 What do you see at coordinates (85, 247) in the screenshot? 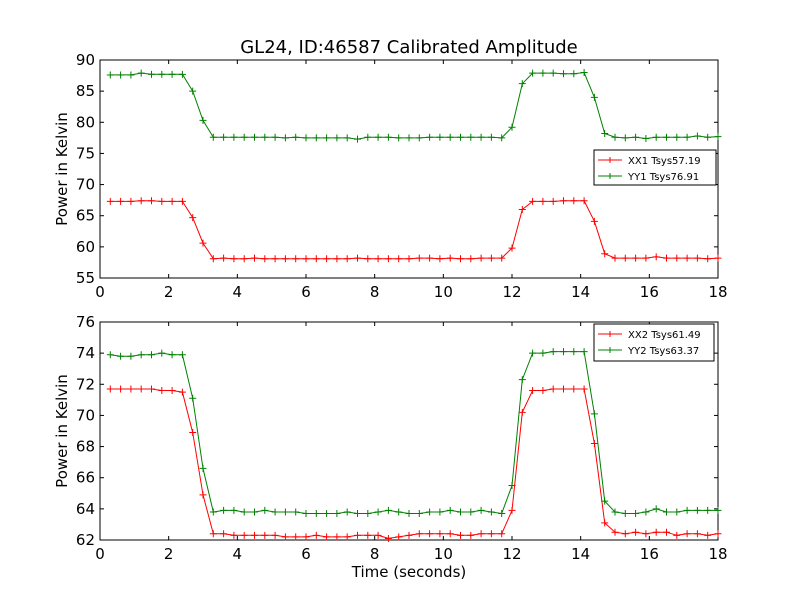
I see `y-tick-label: 60` at bounding box center [85, 247].